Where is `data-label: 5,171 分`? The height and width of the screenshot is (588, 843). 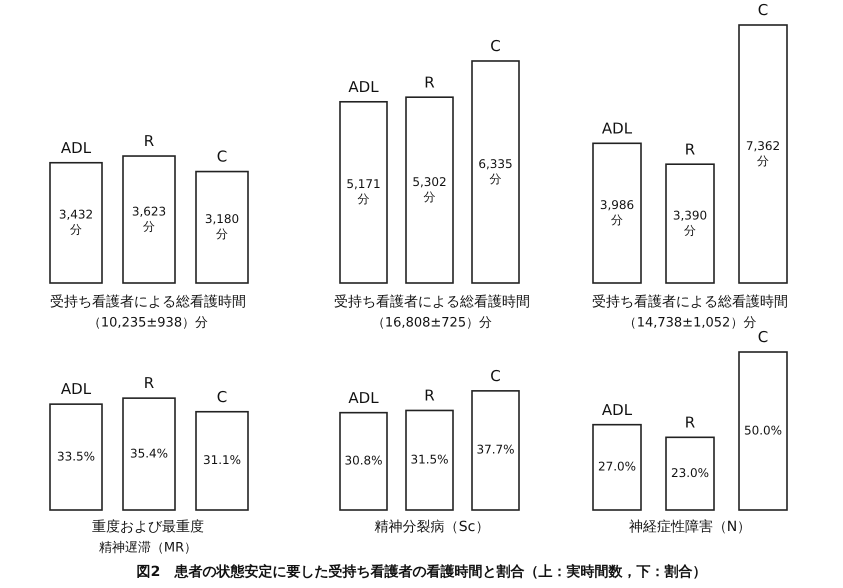
data-label: 5,171 分 is located at coordinates (363, 191).